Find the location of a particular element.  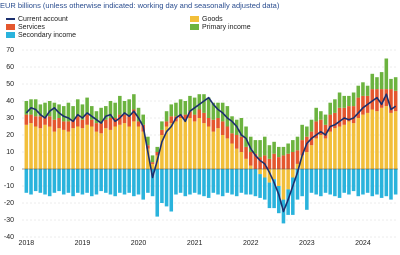

y-tick-label: 40 is located at coordinates (10, 101).